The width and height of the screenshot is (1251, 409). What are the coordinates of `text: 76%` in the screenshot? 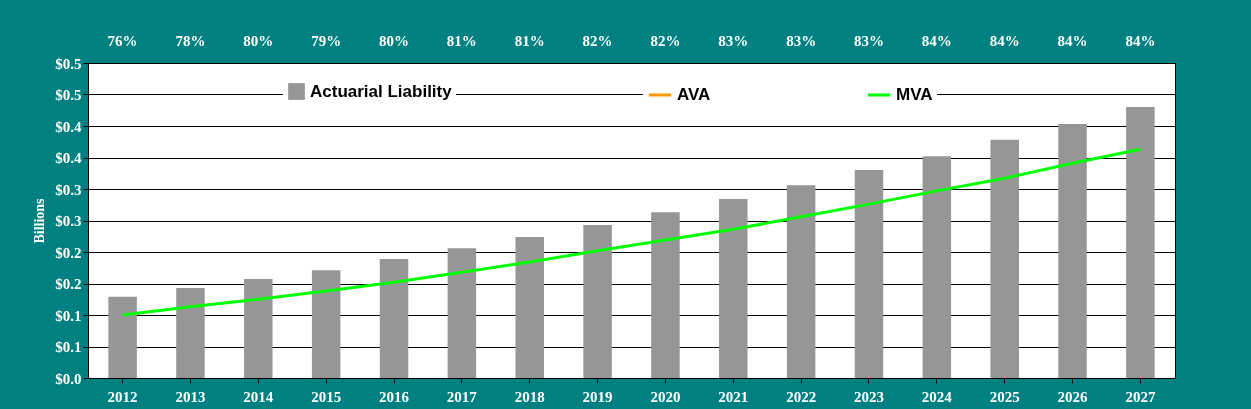 It's located at (122, 41).